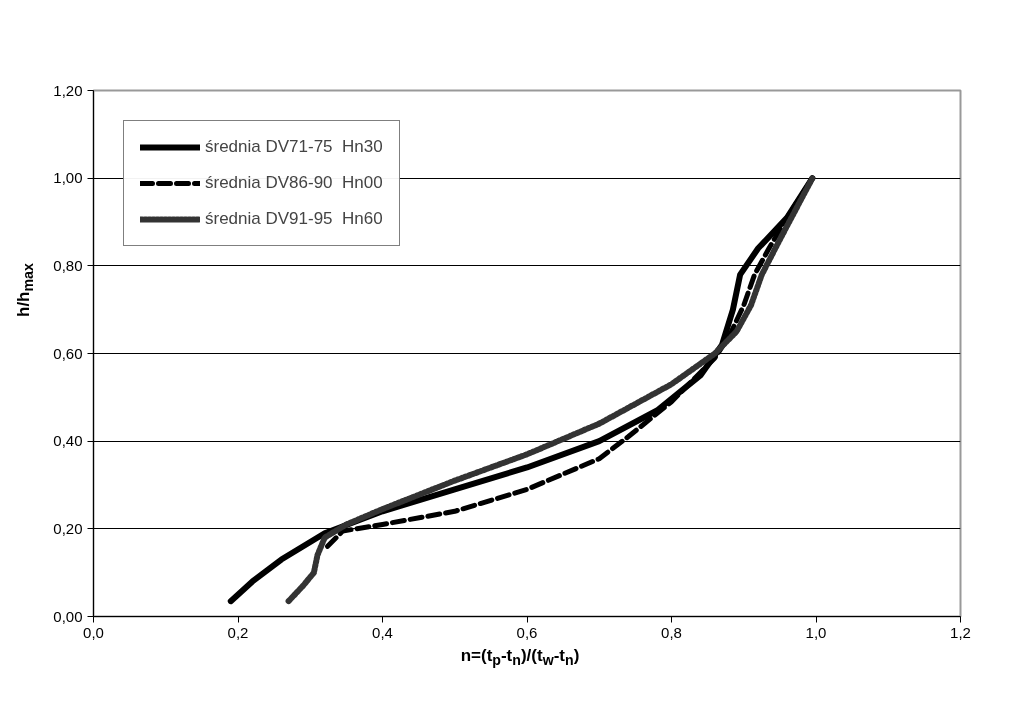 Image resolution: width=1031 pixels, height=706 pixels. Describe the element at coordinates (294, 147) in the screenshot. I see `legend-label: średnia DV71-75 Hn30` at that location.